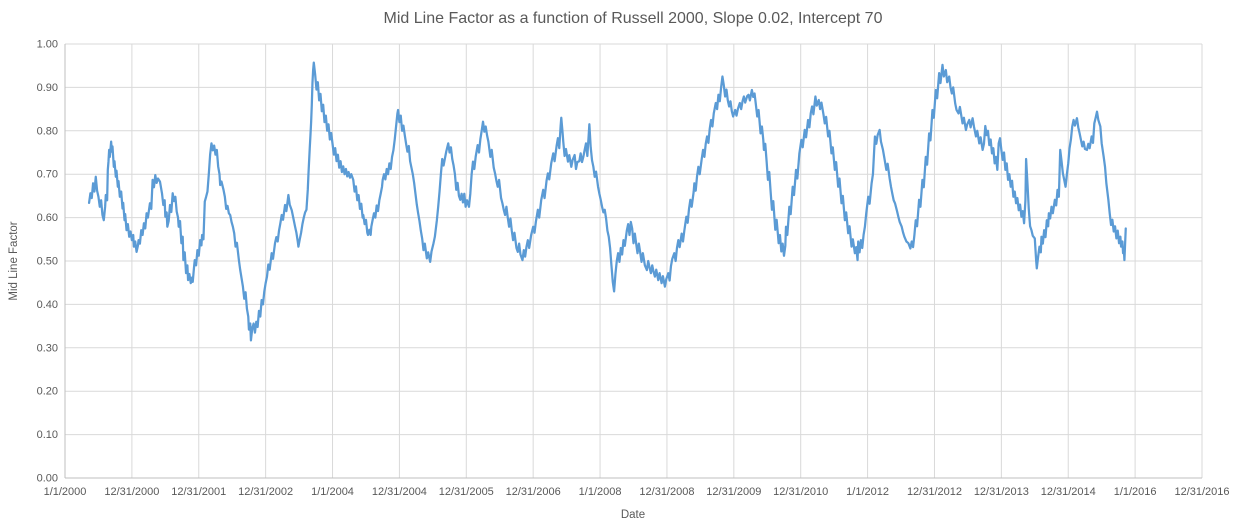 The height and width of the screenshot is (530, 1235). I want to click on y-tick-label: 0.80, so click(47, 131).